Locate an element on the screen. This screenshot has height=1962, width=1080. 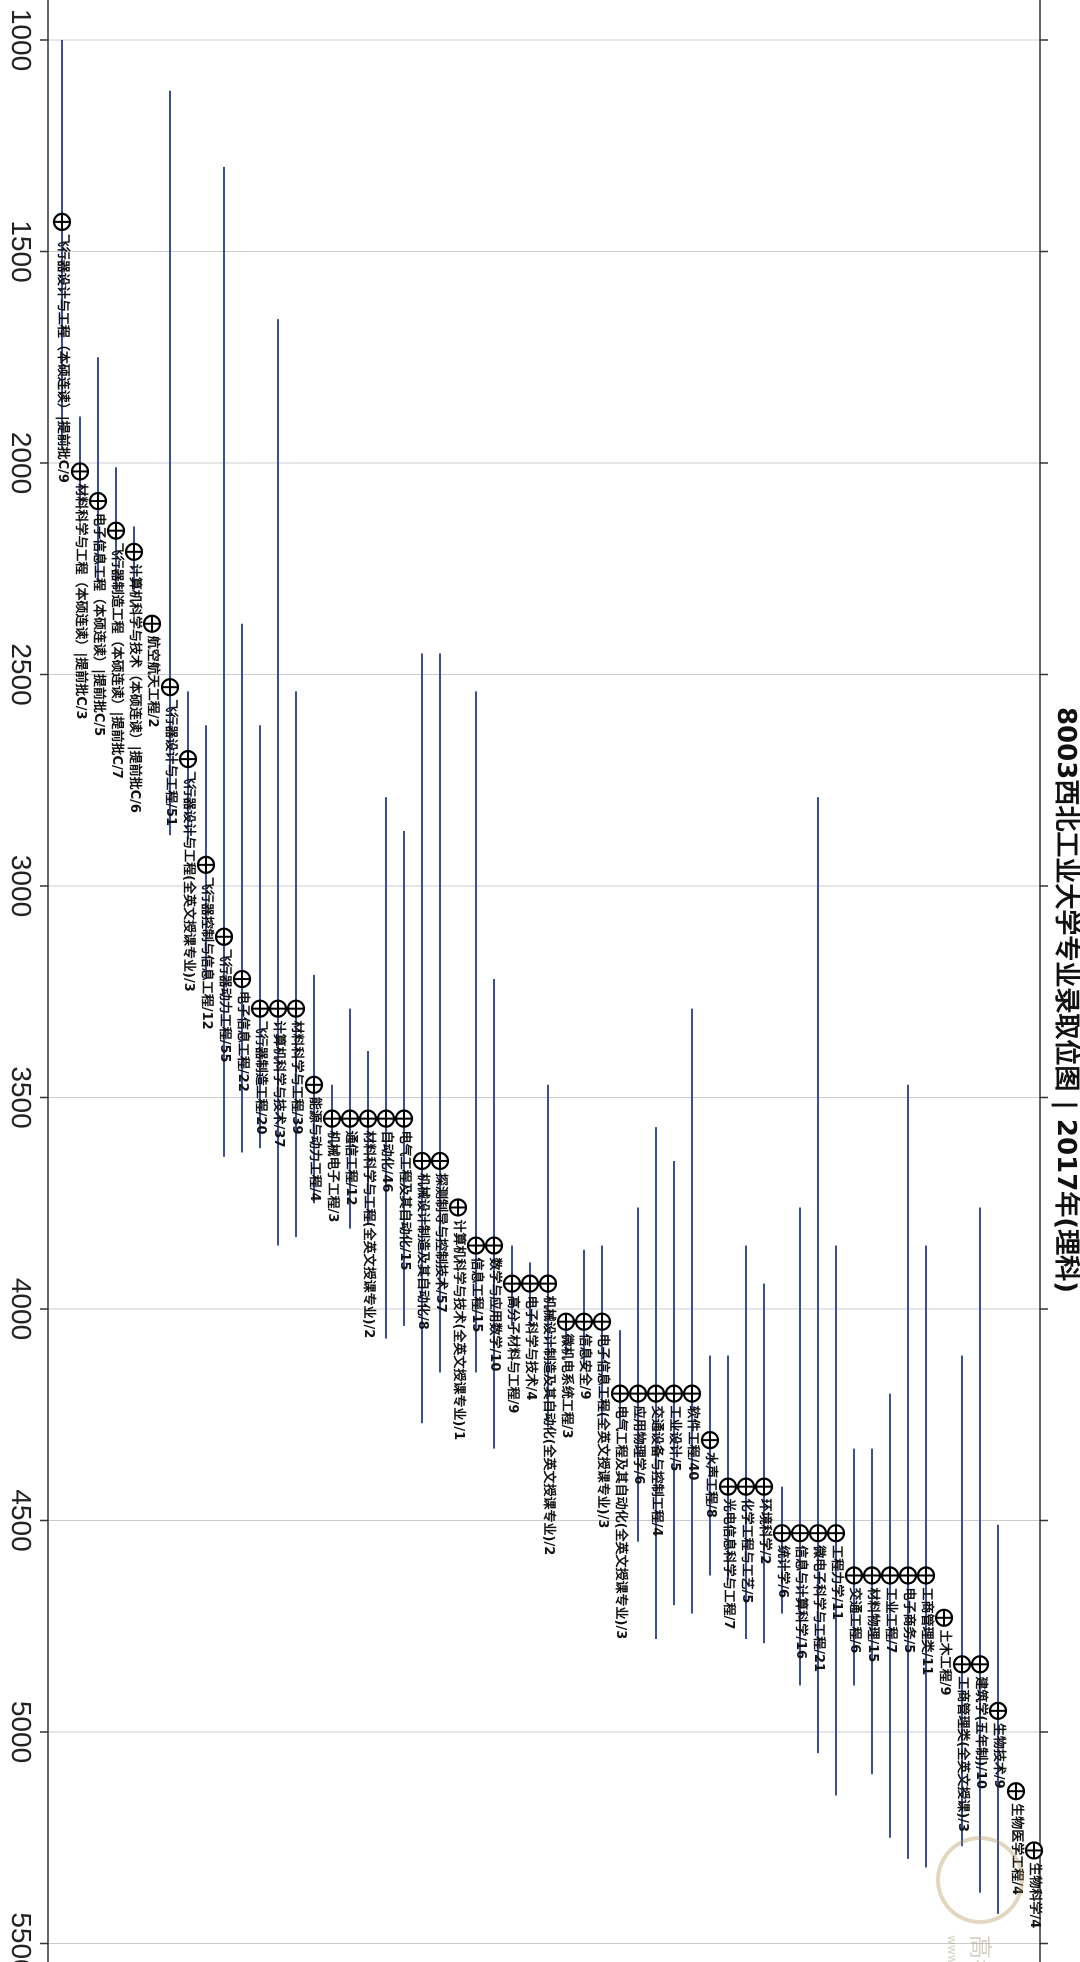
watermark-logo: 高考志愿网 www.10zzcom.net is located at coordinates (980, 1899).